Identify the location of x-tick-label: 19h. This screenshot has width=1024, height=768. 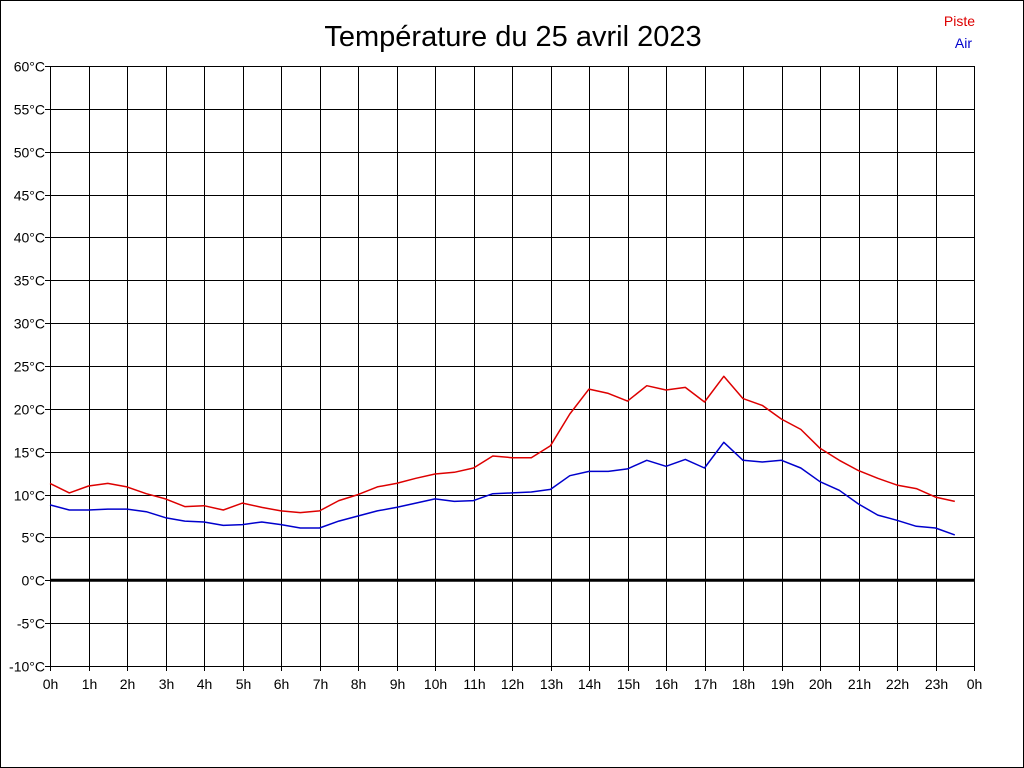
(782, 684).